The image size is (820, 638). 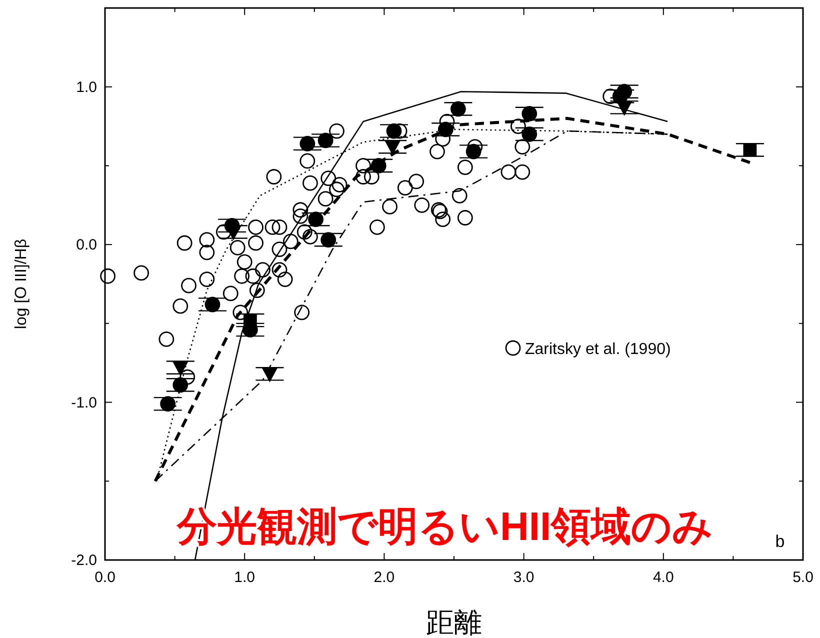 What do you see at coordinates (454, 622) in the screenshot?
I see `x-axis-title: 距離` at bounding box center [454, 622].